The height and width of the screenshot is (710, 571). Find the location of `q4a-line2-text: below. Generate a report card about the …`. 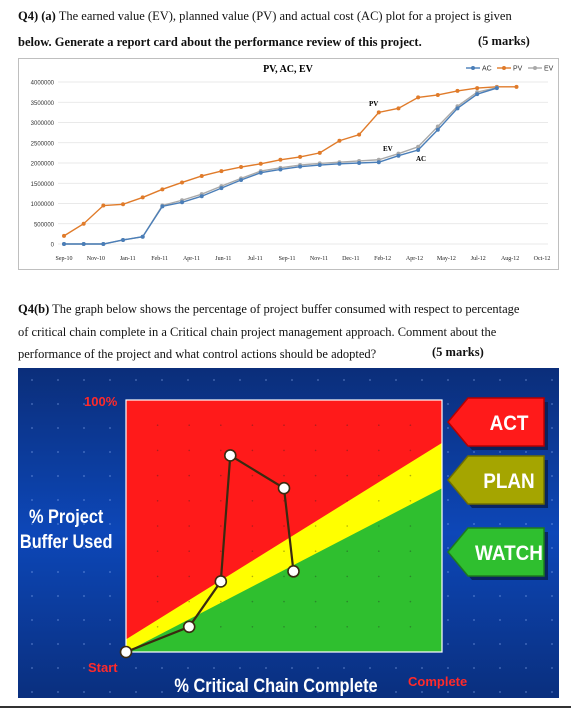

q4a-line2-text: below. Generate a report card about the … is located at coordinates (220, 42).